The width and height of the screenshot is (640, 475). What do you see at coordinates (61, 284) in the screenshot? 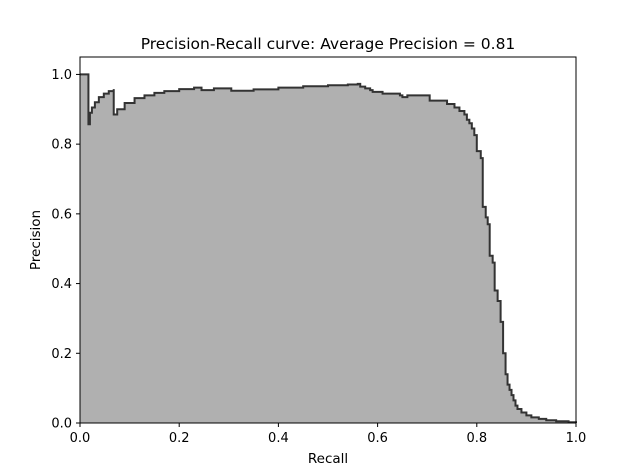
I see `y-tick-label: 0.4` at bounding box center [61, 284].